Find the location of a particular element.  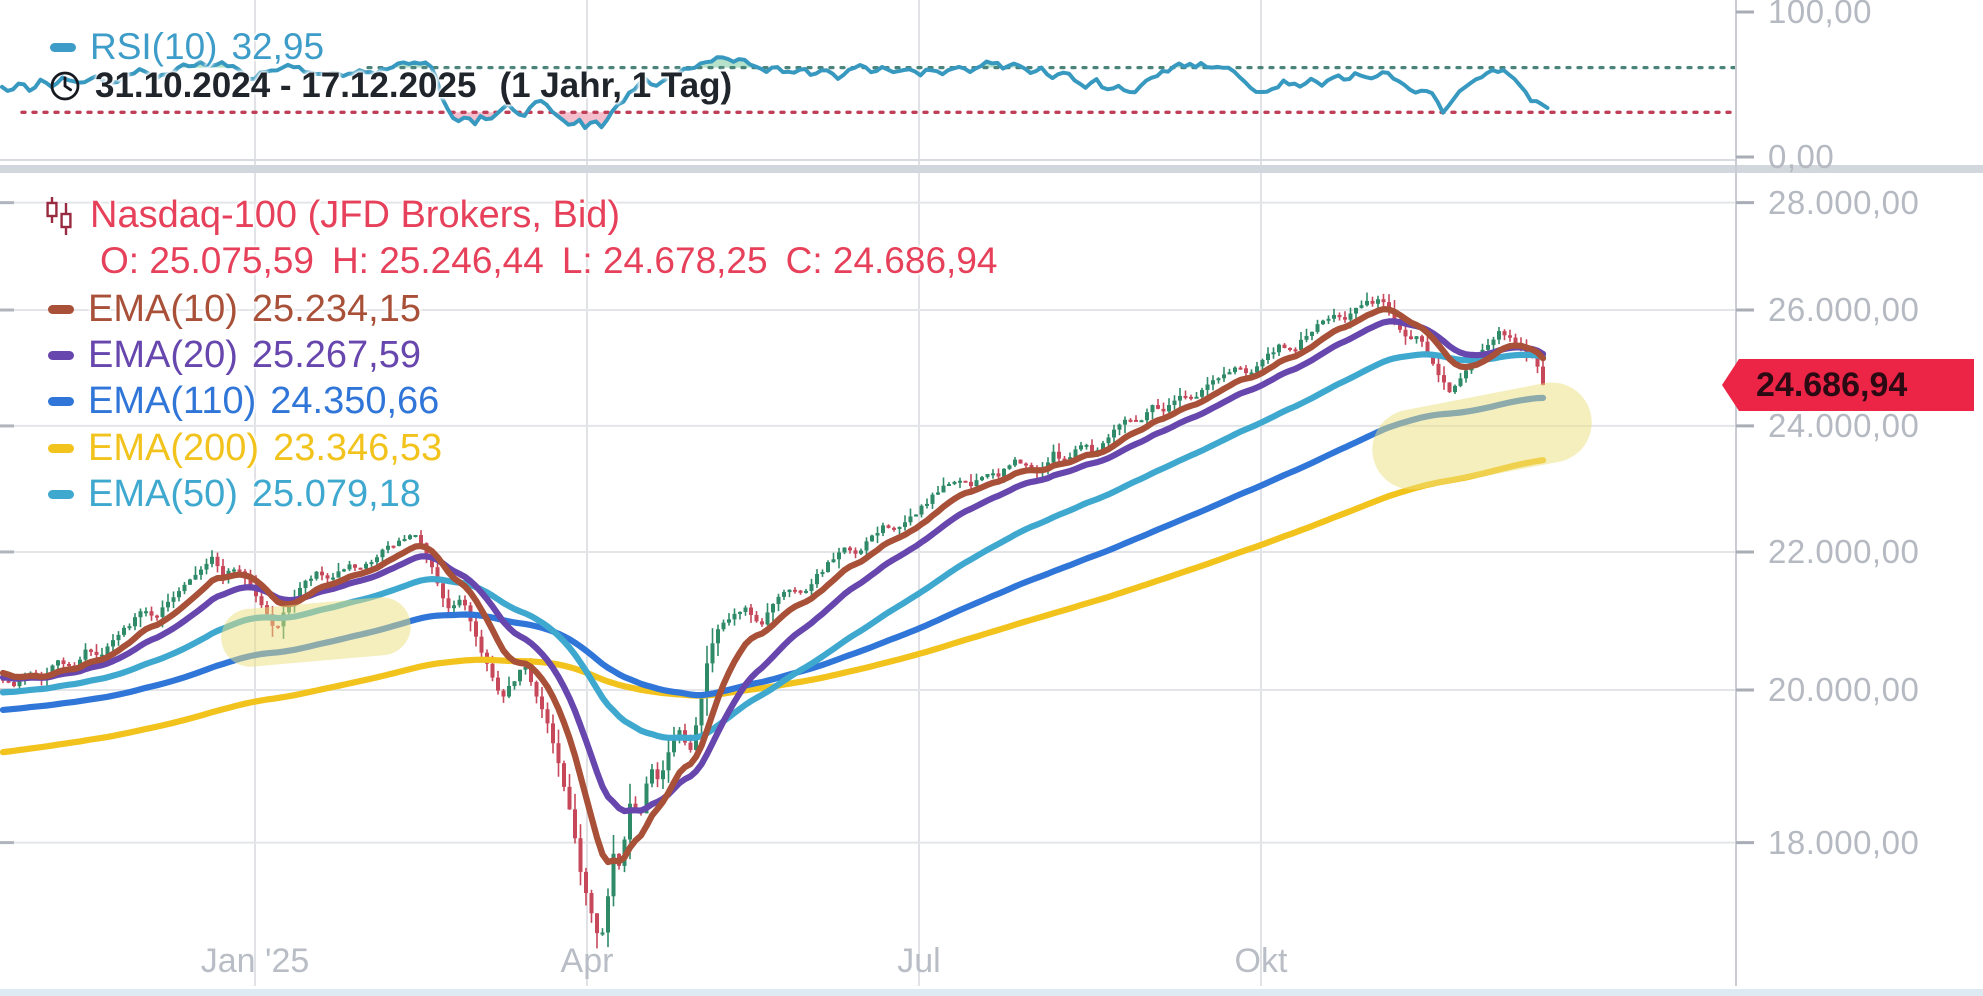

time-axis-label: Apr is located at coordinates (587, 961).